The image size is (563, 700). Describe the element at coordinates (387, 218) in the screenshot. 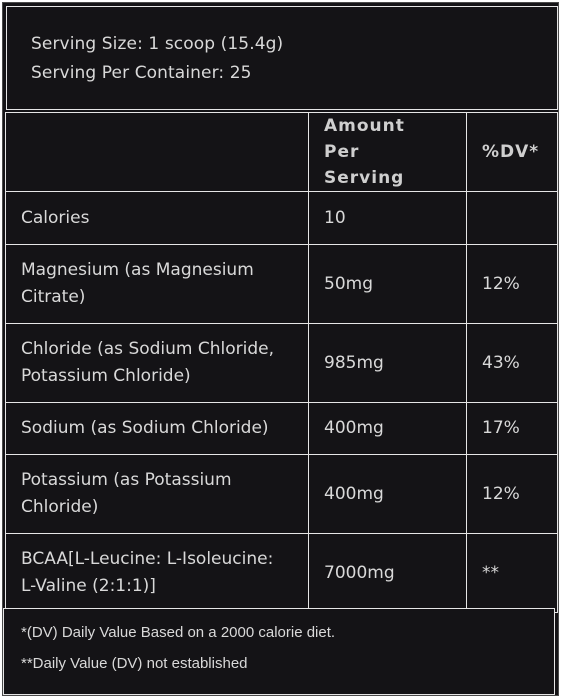

I see `nutrient-amount: 10` at that location.